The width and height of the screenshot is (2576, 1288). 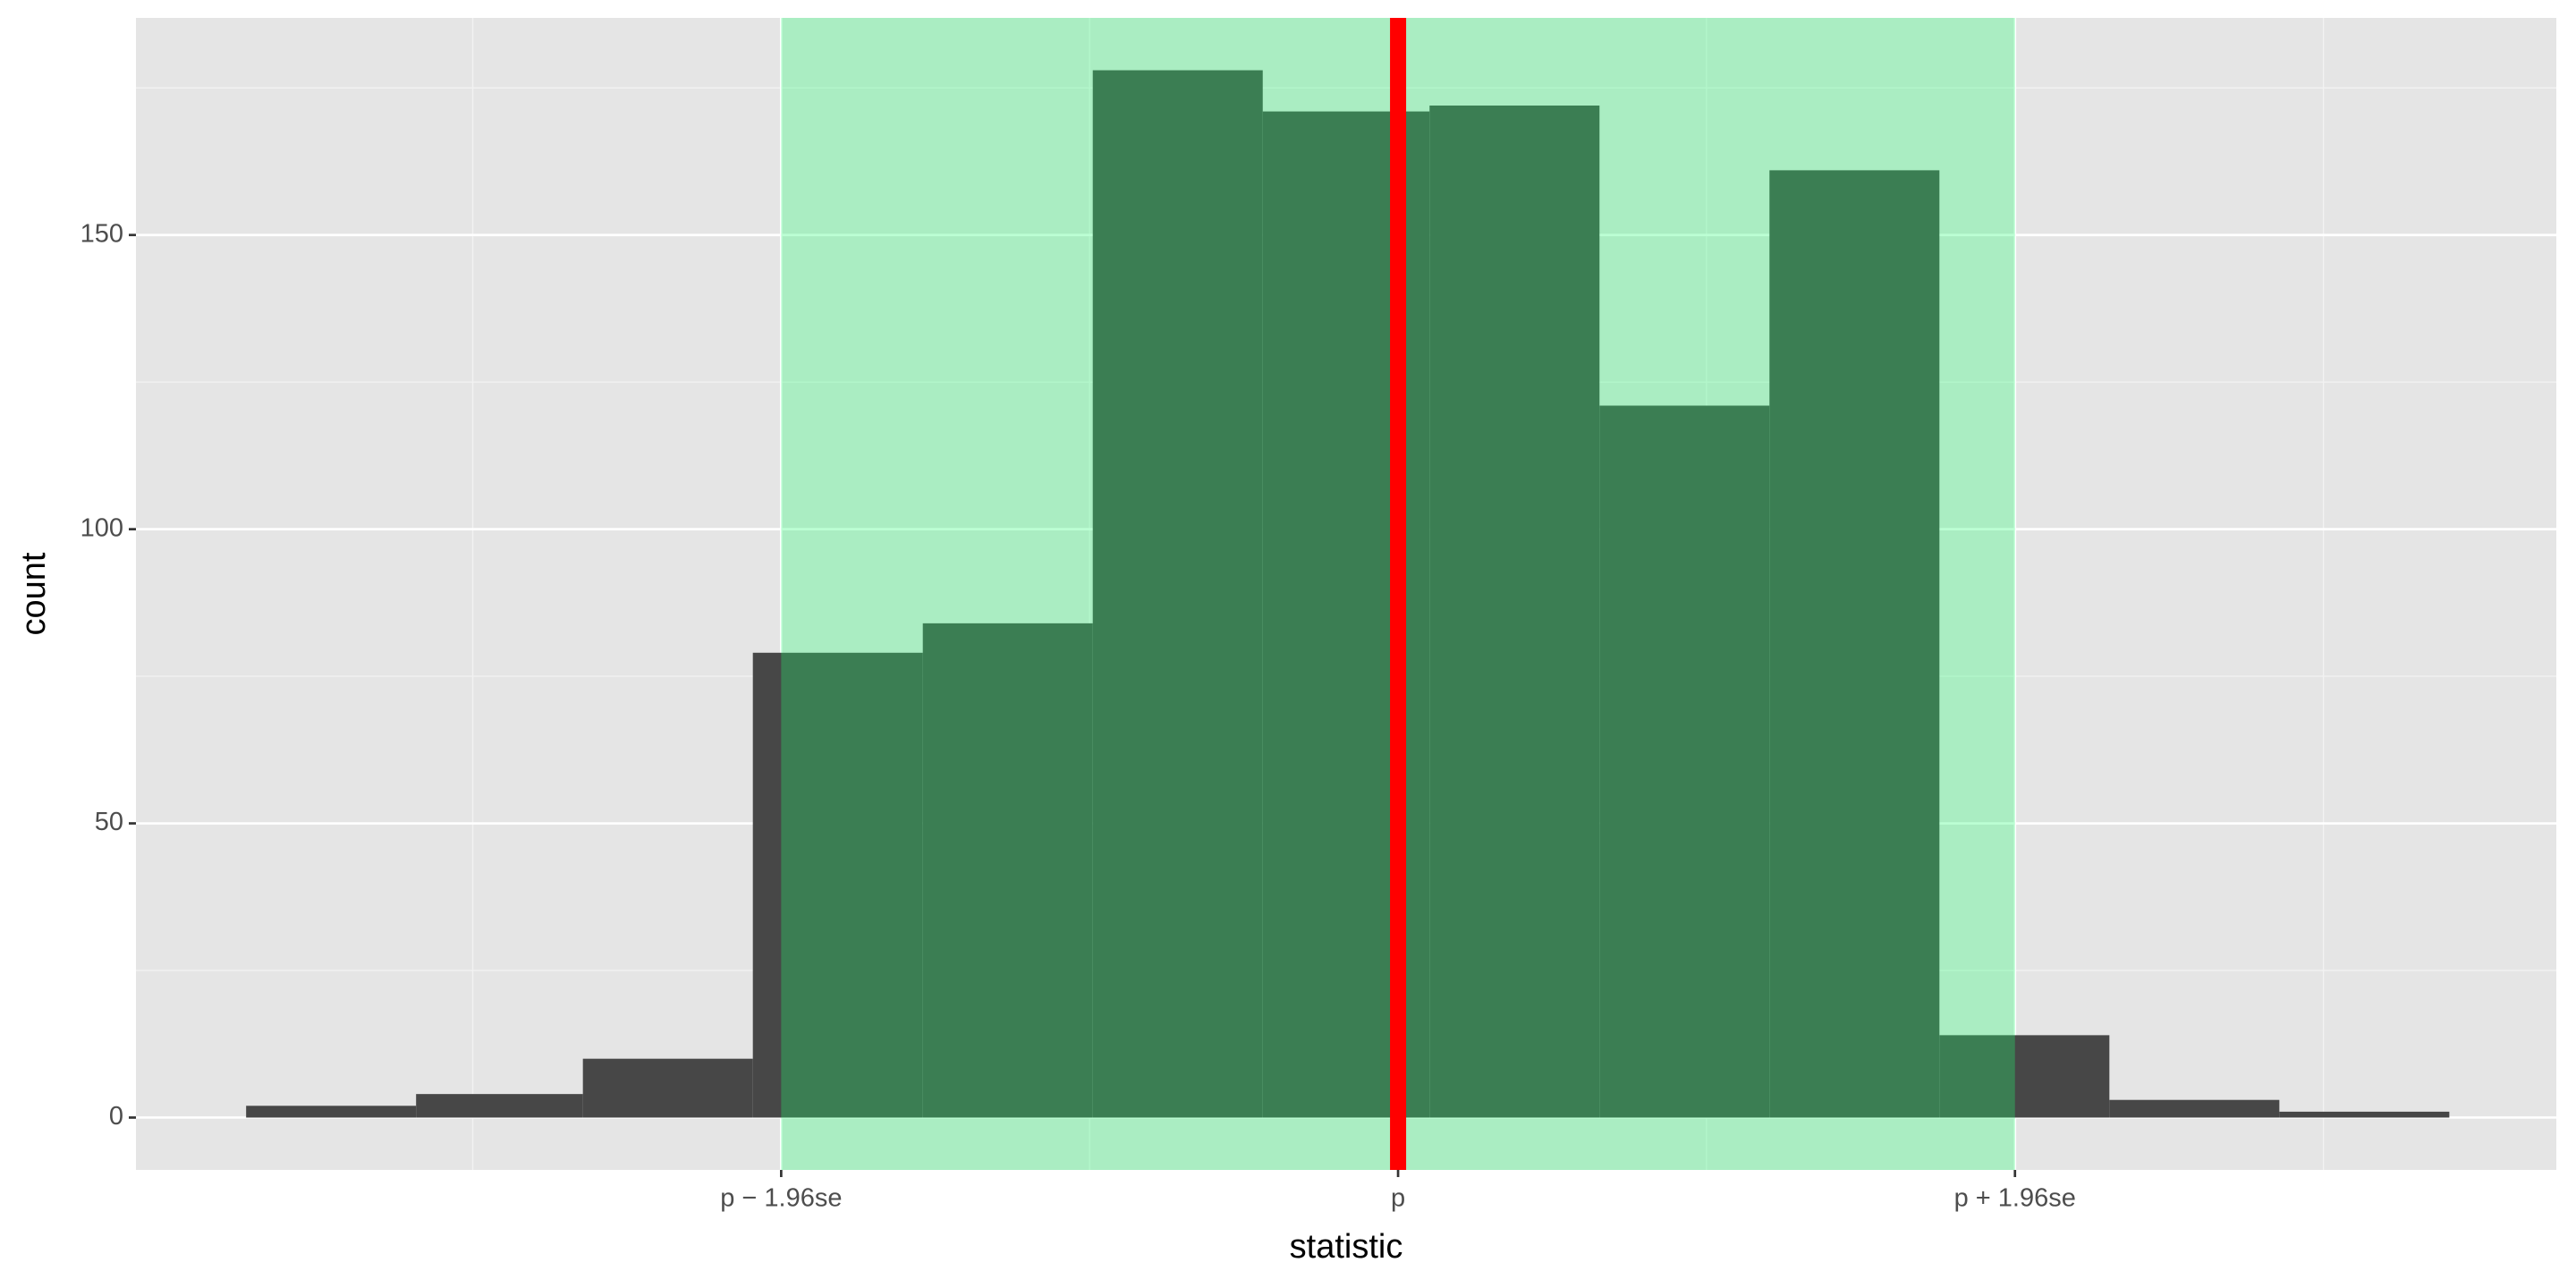 I want to click on y-tick-label: 50, so click(x=109, y=822).